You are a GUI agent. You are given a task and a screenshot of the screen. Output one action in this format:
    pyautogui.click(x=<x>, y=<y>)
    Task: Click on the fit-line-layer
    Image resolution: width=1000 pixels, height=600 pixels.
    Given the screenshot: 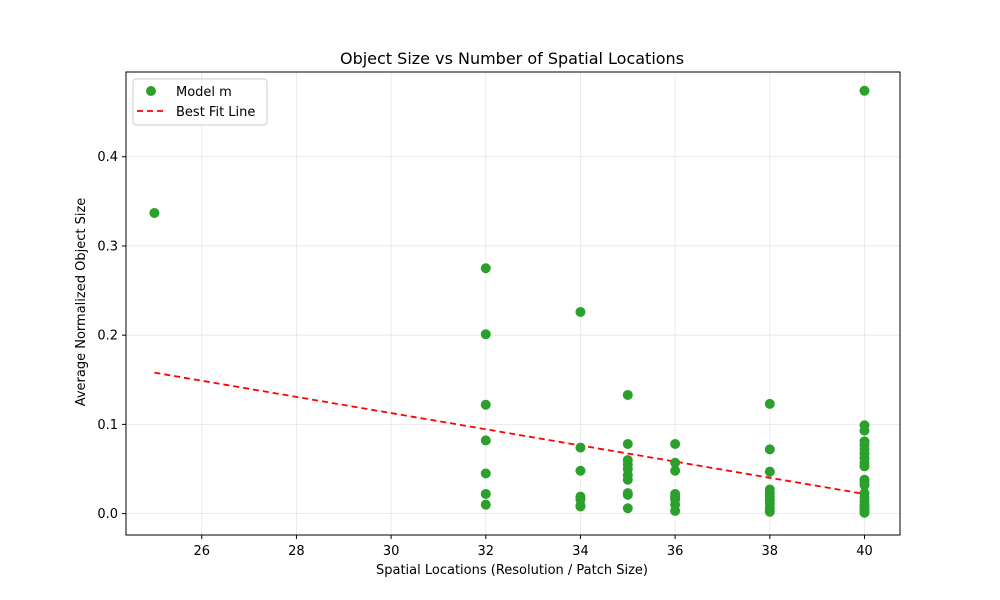 What is the action you would take?
    pyautogui.click(x=509, y=433)
    